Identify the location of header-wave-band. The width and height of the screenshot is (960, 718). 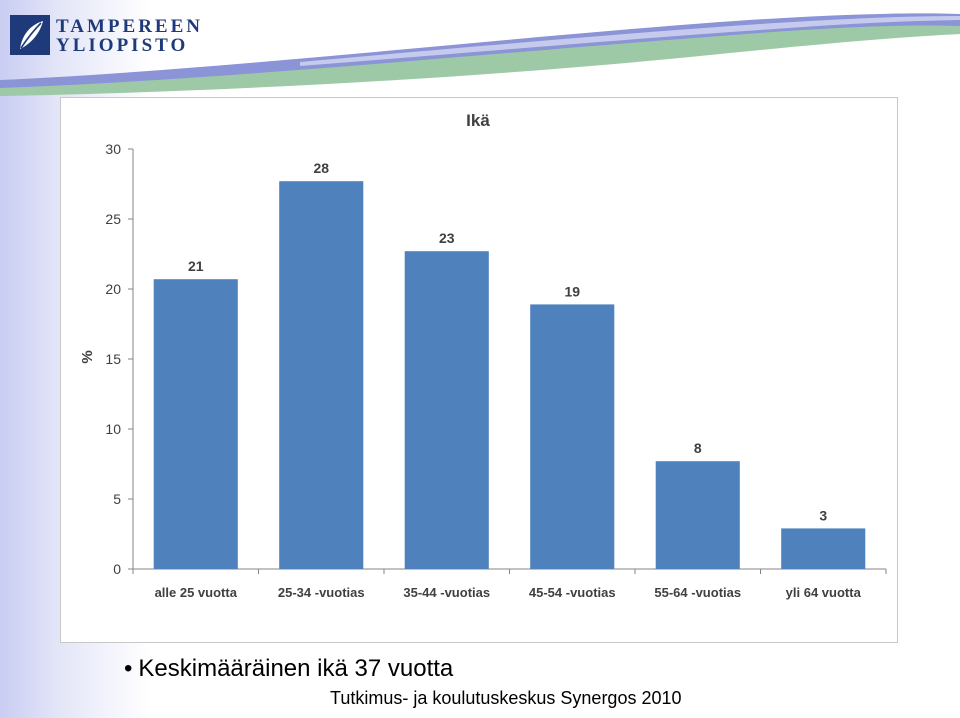
(480, 54).